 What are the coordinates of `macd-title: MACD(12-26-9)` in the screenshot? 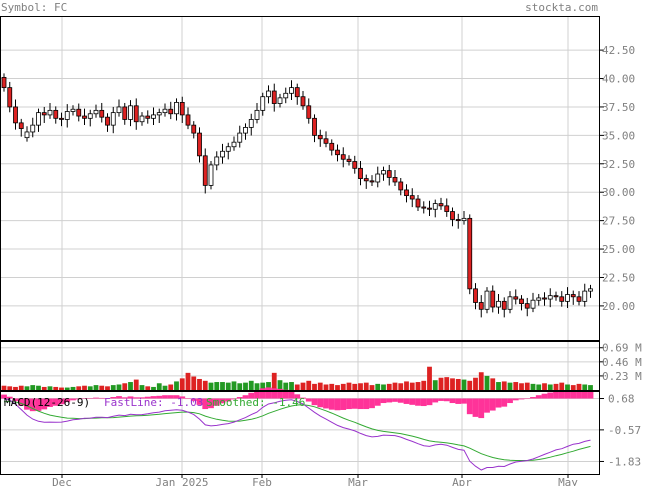 It's located at (47, 402).